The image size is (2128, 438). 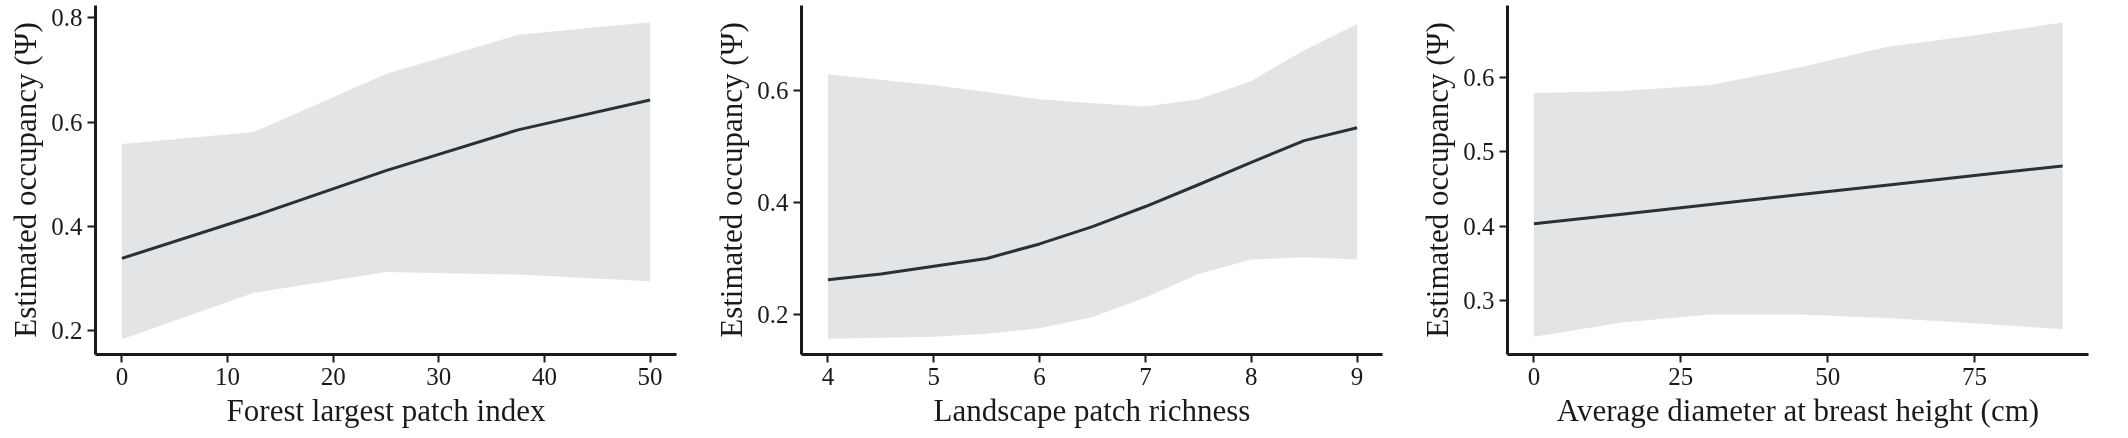 What do you see at coordinates (1357, 376) in the screenshot?
I see `x-tick-label: 9` at bounding box center [1357, 376].